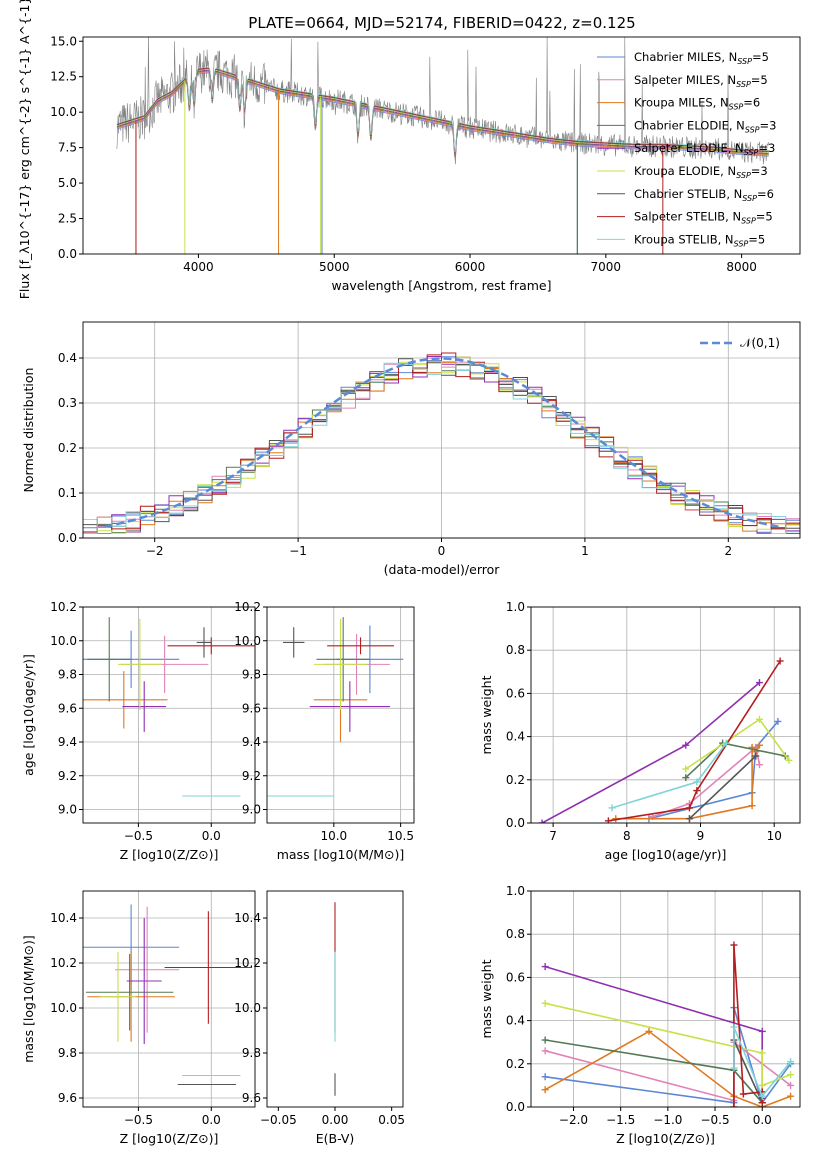  What do you see at coordinates (704, 149) in the screenshot?
I see `legend-entry-label: Salpeter ELODIE, NSSP=3` at bounding box center [704, 149].